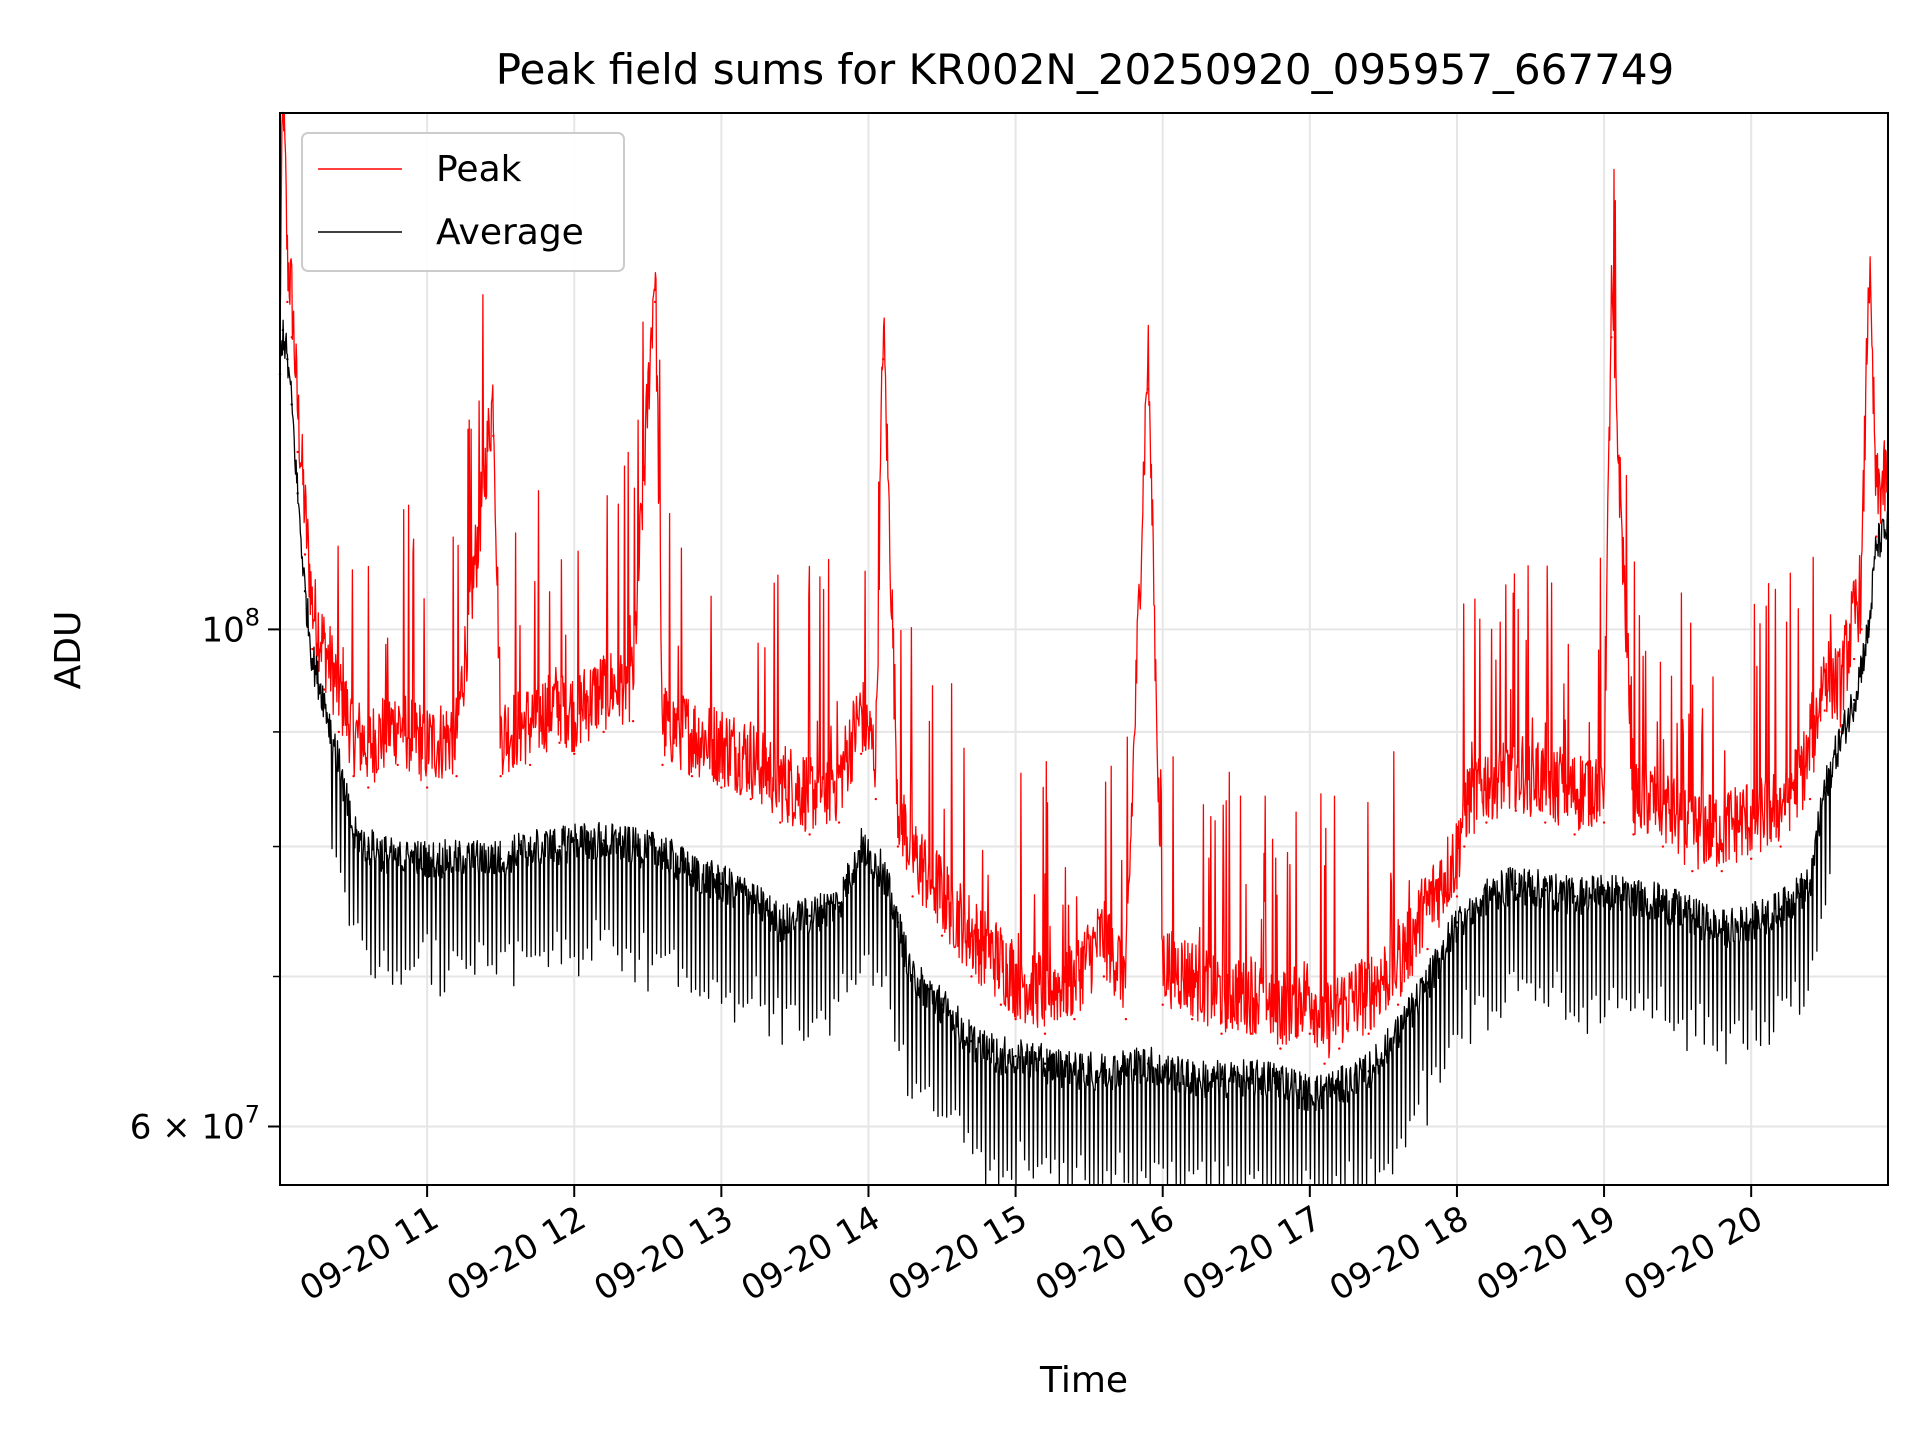 This screenshot has width=1920, height=1440. What do you see at coordinates (68, 650) in the screenshot?
I see `y-axis-label: ADU` at bounding box center [68, 650].